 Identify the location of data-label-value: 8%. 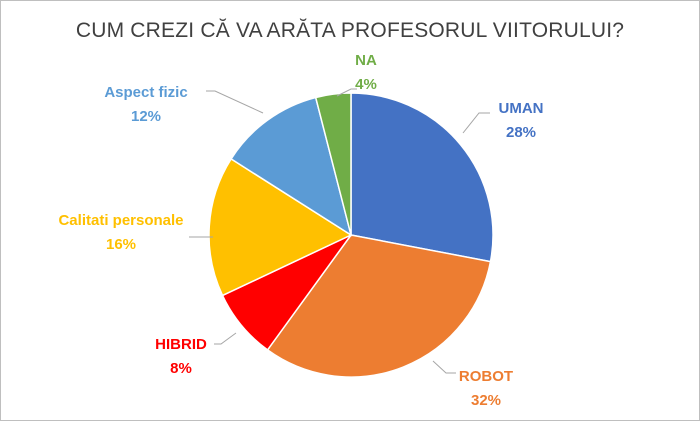
(181, 368).